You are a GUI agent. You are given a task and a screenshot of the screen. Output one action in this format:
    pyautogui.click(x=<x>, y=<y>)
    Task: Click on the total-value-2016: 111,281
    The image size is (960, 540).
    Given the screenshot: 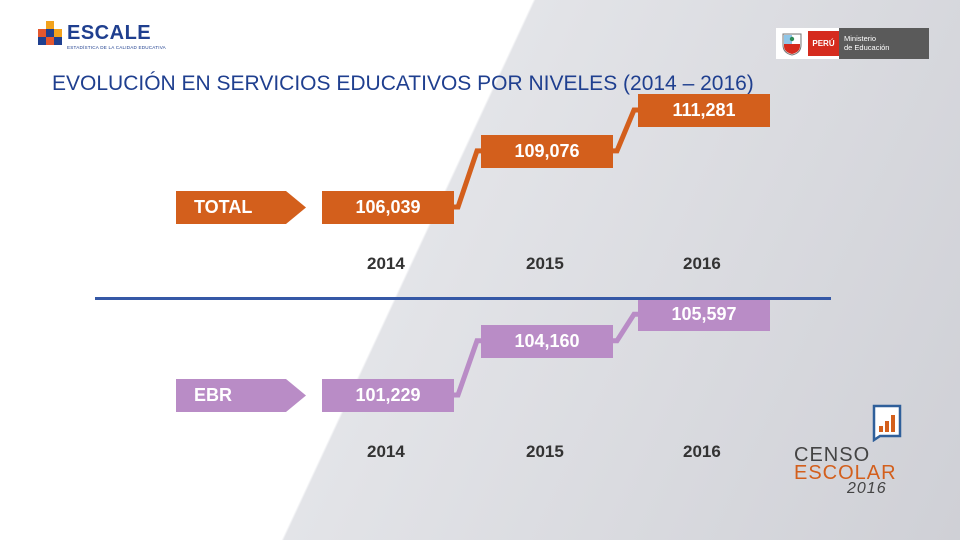 What is the action you would take?
    pyautogui.click(x=704, y=111)
    